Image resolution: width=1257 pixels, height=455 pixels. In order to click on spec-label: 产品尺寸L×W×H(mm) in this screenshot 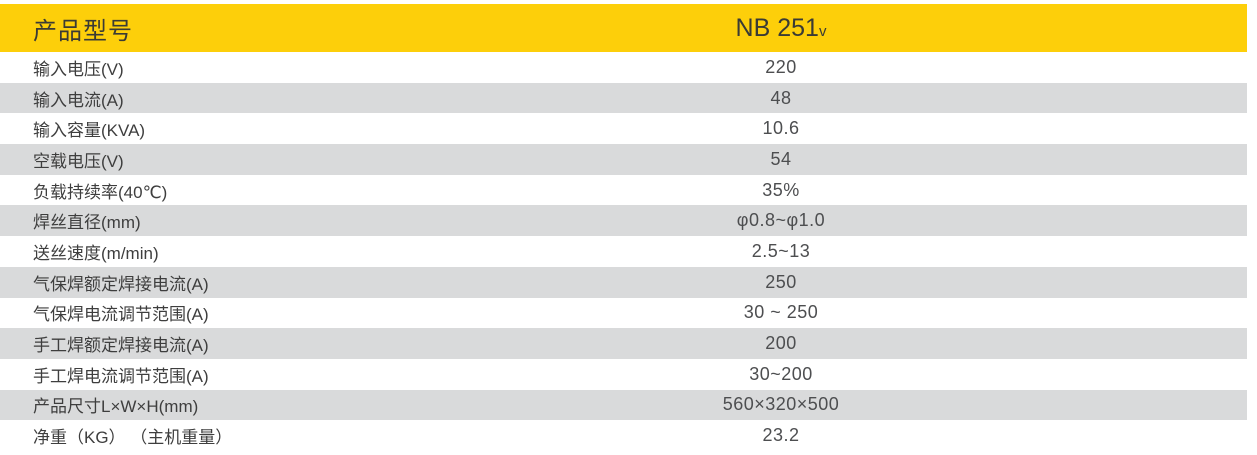, I will do `click(116, 407)`.